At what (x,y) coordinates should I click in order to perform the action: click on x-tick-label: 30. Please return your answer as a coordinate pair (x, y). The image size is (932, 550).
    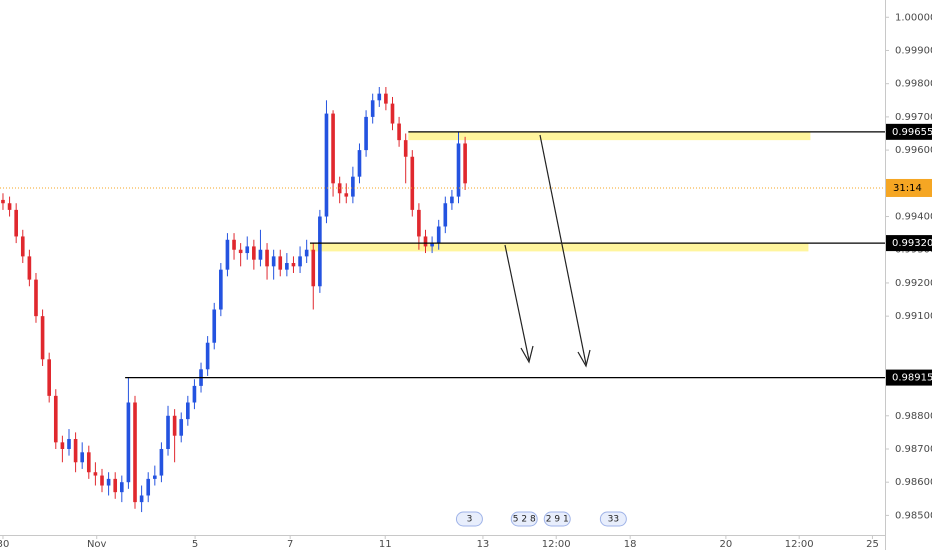
    Looking at the image, I should click on (4, 544).